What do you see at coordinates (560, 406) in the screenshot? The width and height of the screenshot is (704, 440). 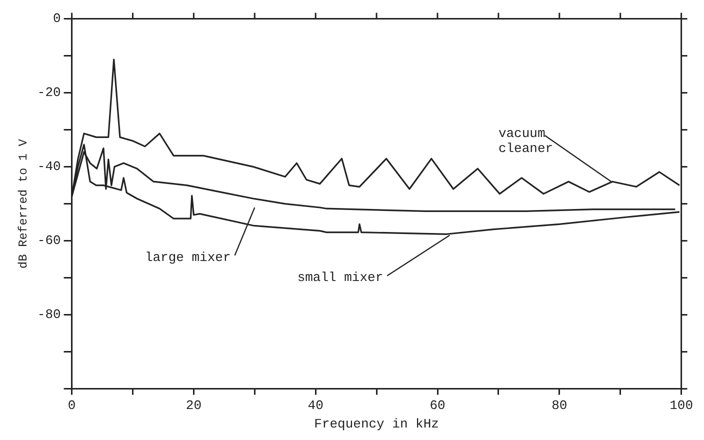 I see `x-tick-label: 80` at bounding box center [560, 406].